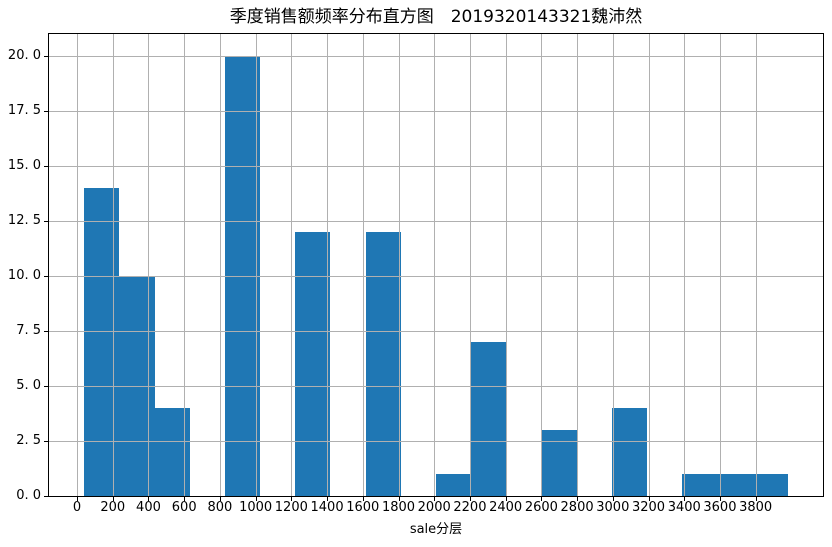  Describe the element at coordinates (720, 507) in the screenshot. I see `x-tick-label: 3600` at that location.